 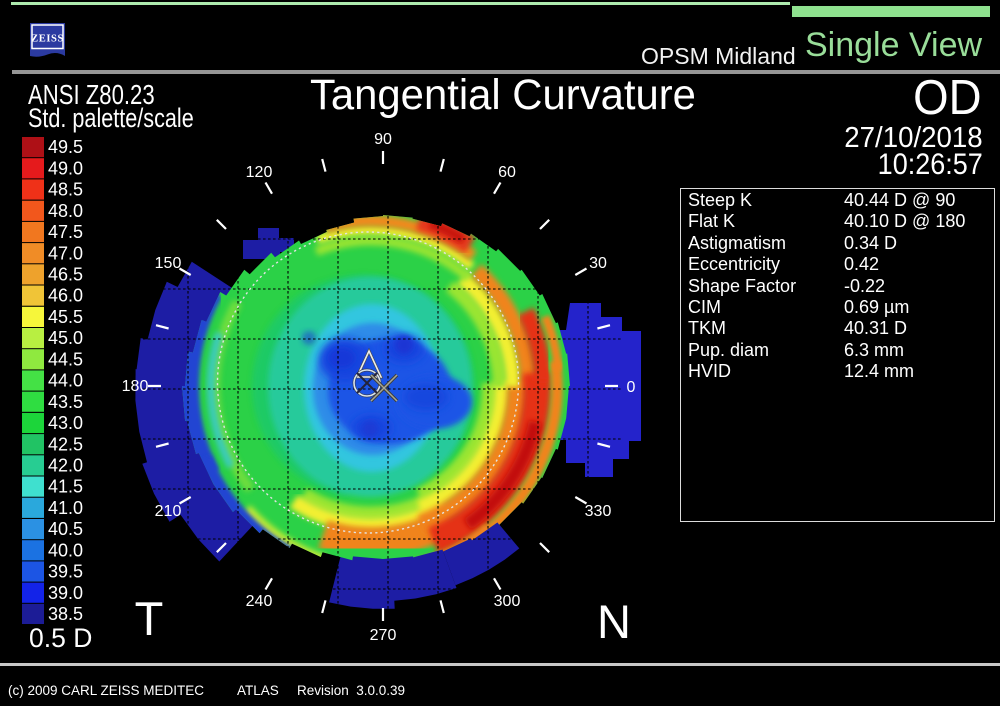 What do you see at coordinates (149, 618) in the screenshot?
I see `svg-text: T` at bounding box center [149, 618].